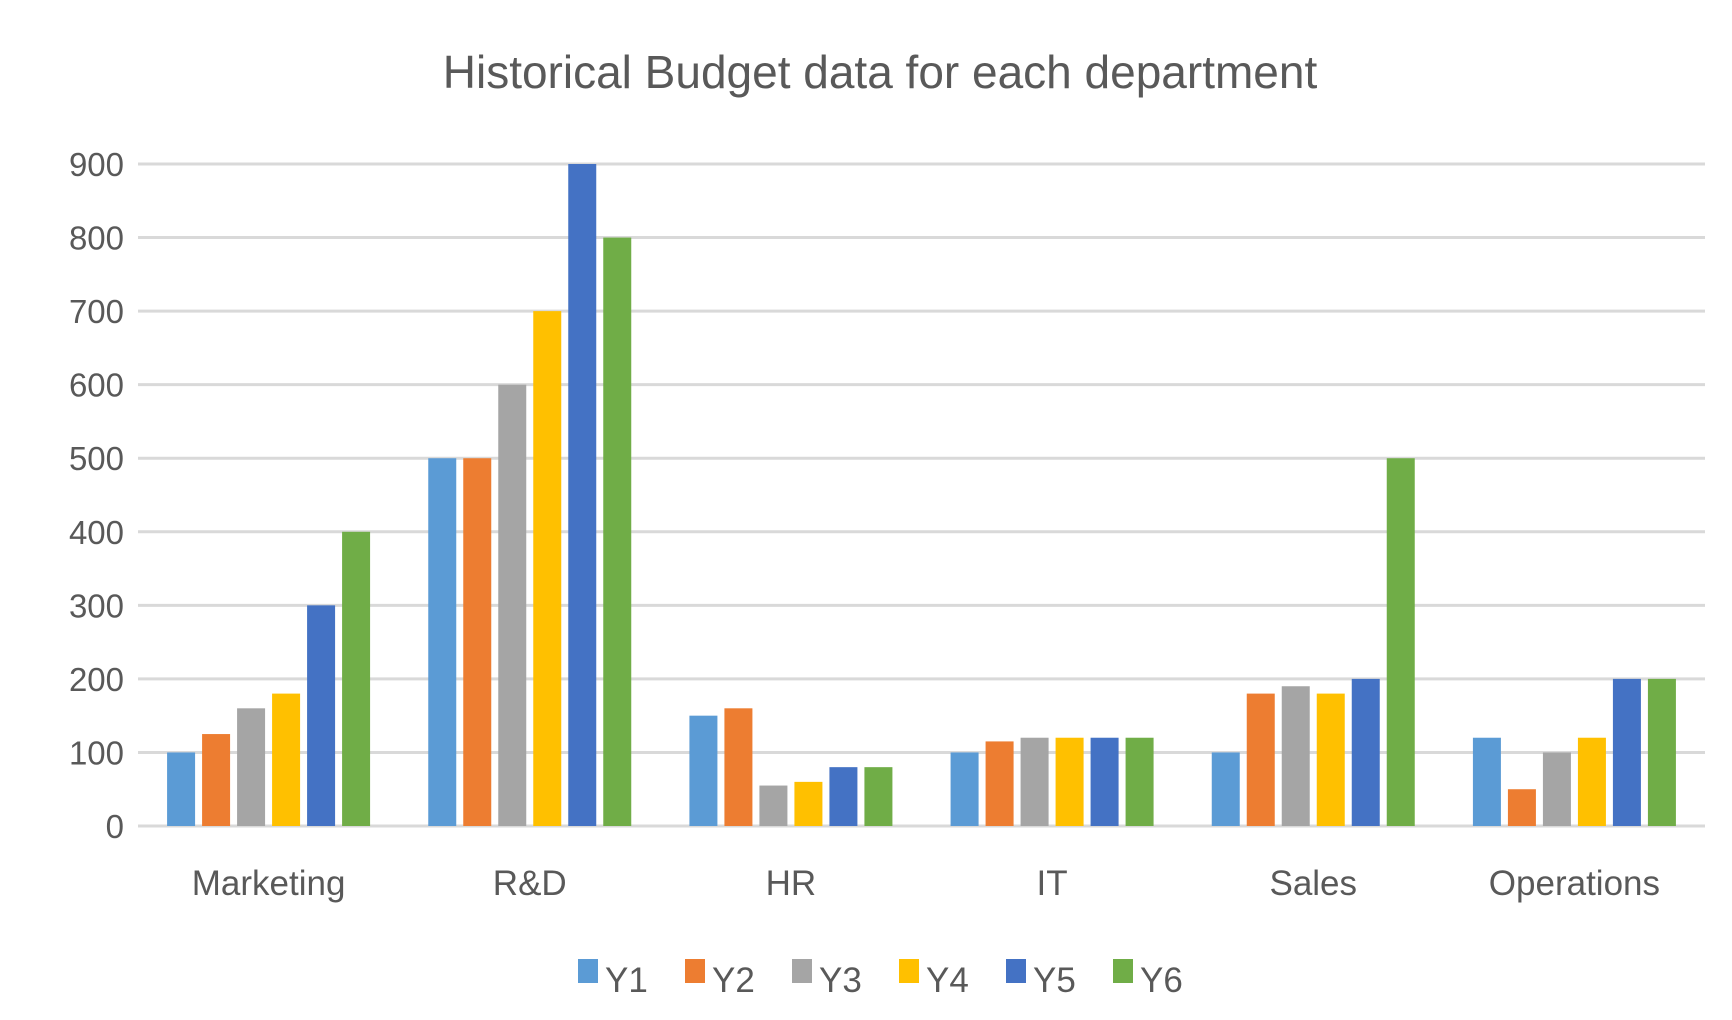  What do you see at coordinates (1574, 883) in the screenshot?
I see `x-tick-label: Operations` at bounding box center [1574, 883].